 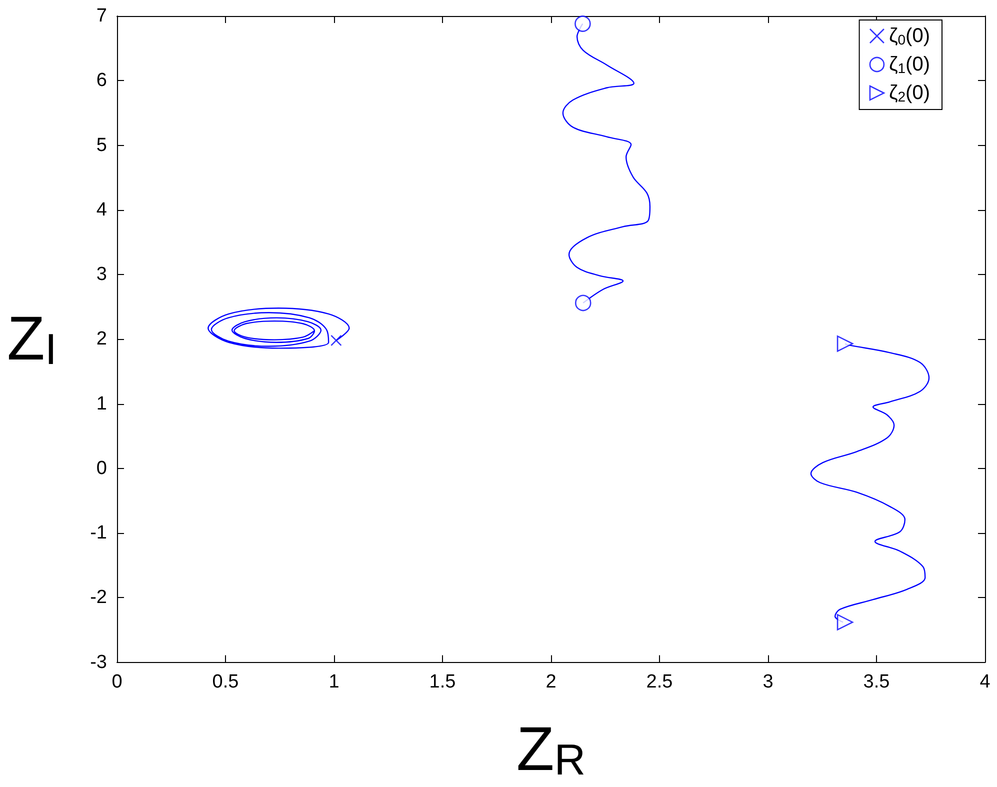 What do you see at coordinates (117, 681) in the screenshot?
I see `x-tick-label: 0` at bounding box center [117, 681].